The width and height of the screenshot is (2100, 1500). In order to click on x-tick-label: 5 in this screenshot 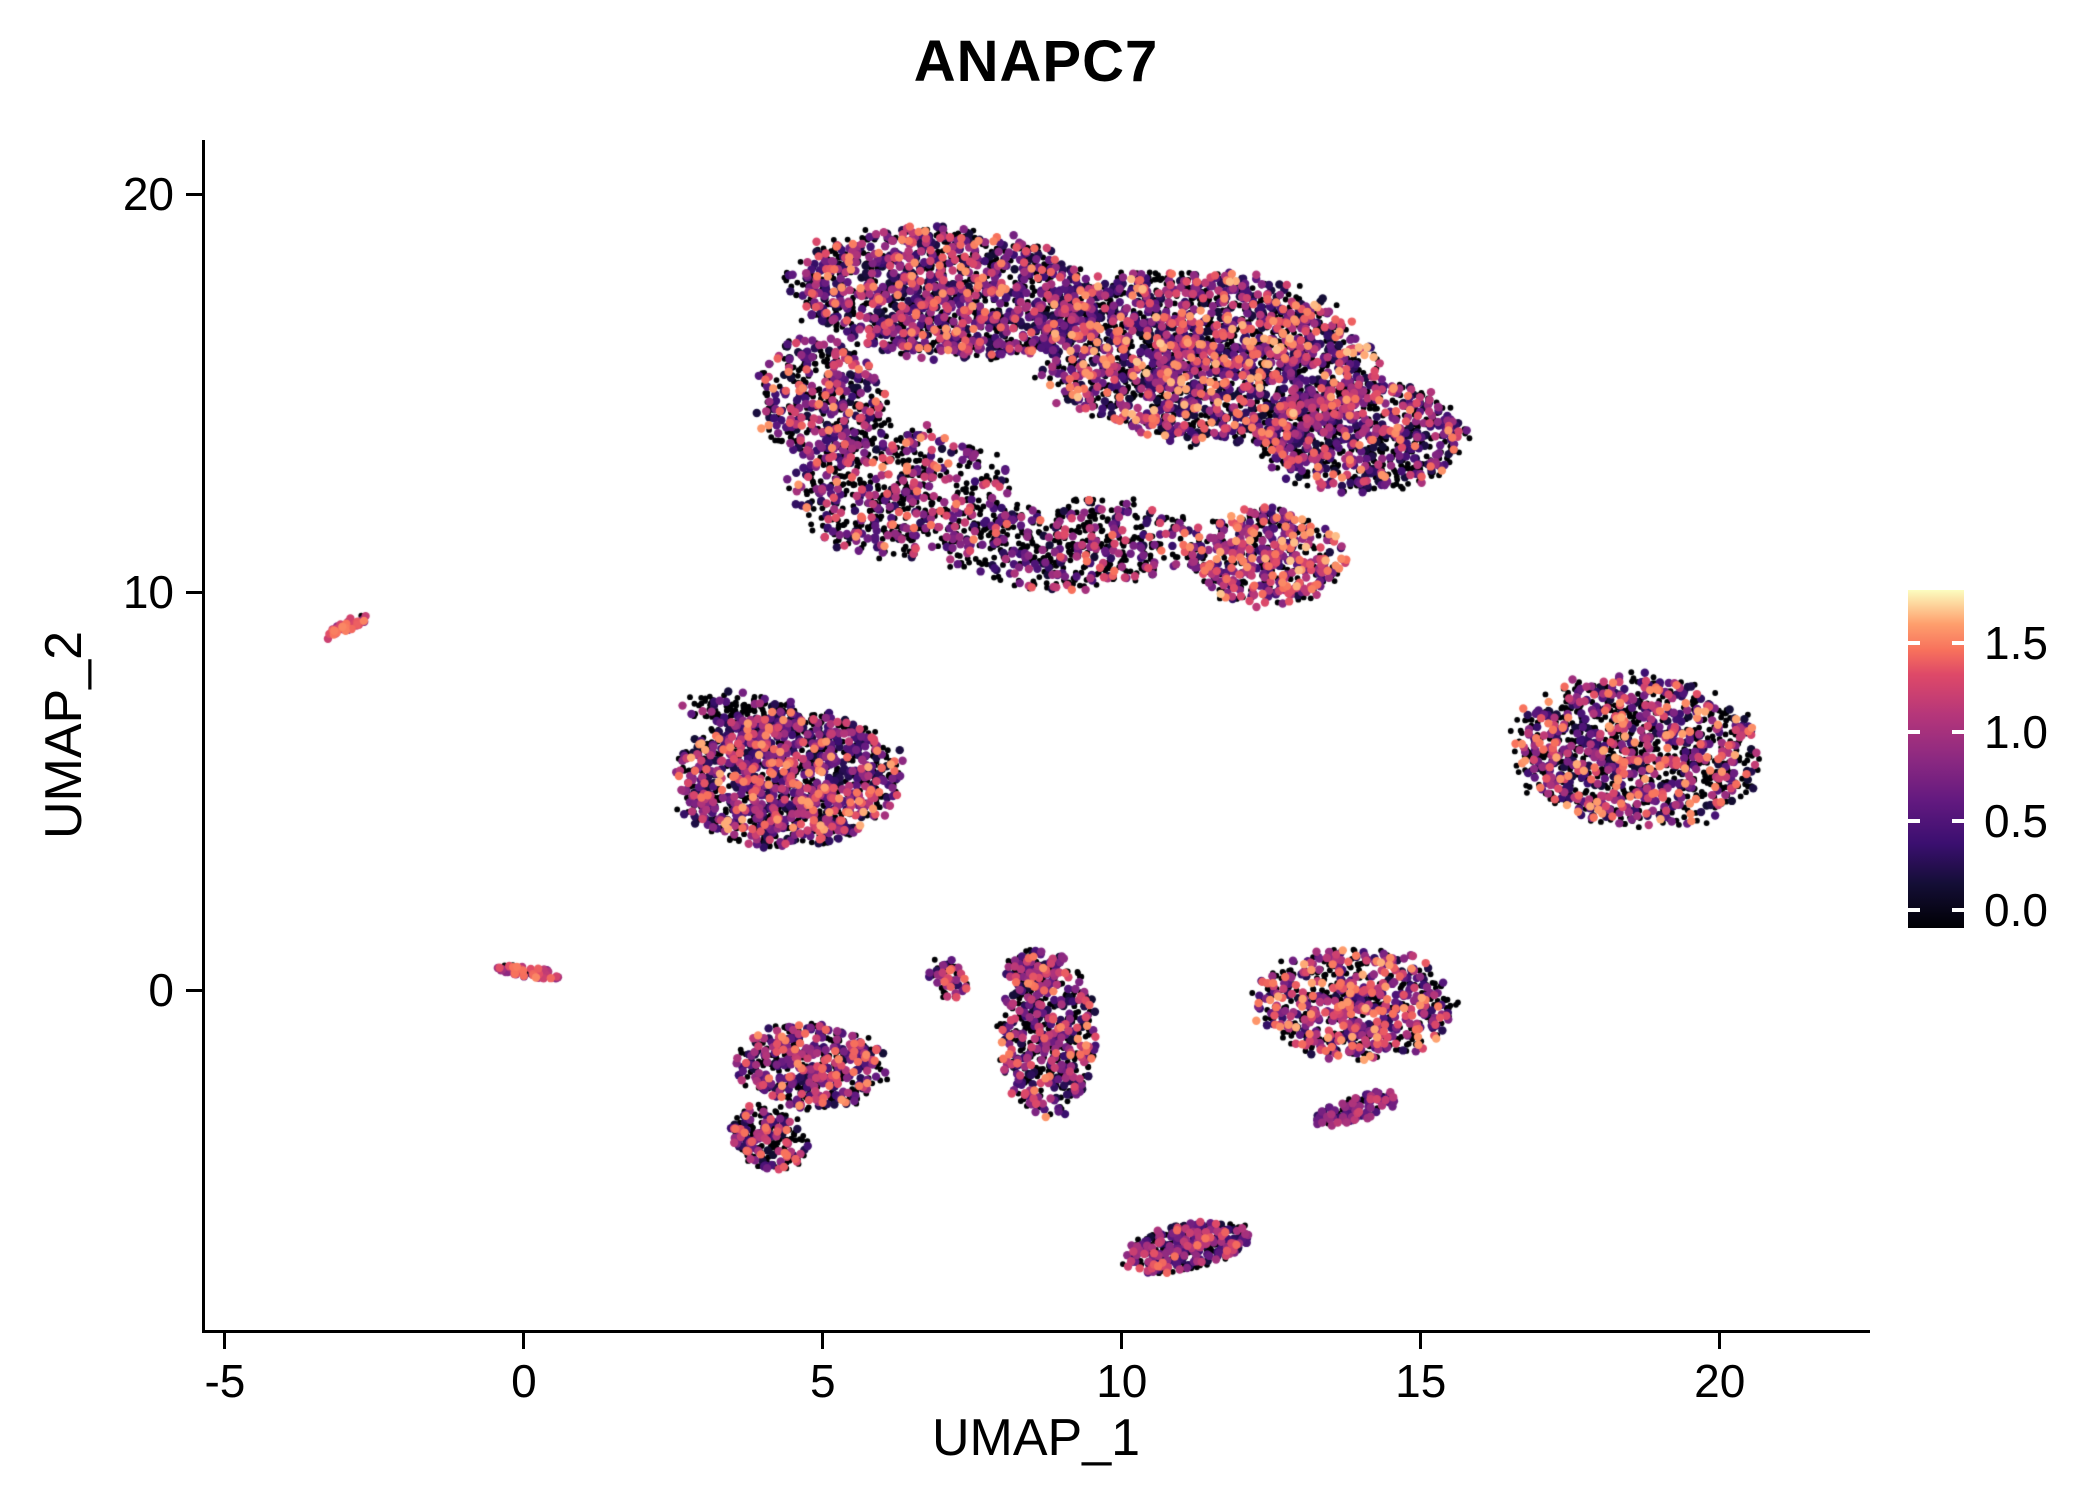, I will do `click(823, 1381)`.